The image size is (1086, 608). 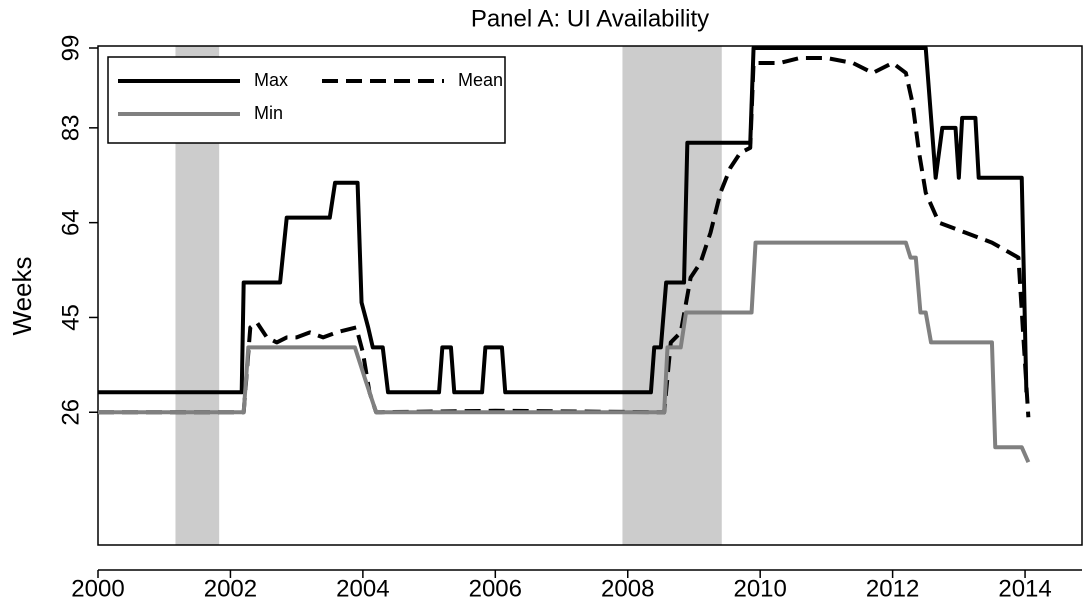 I want to click on legend-label: Min, so click(x=268, y=113).